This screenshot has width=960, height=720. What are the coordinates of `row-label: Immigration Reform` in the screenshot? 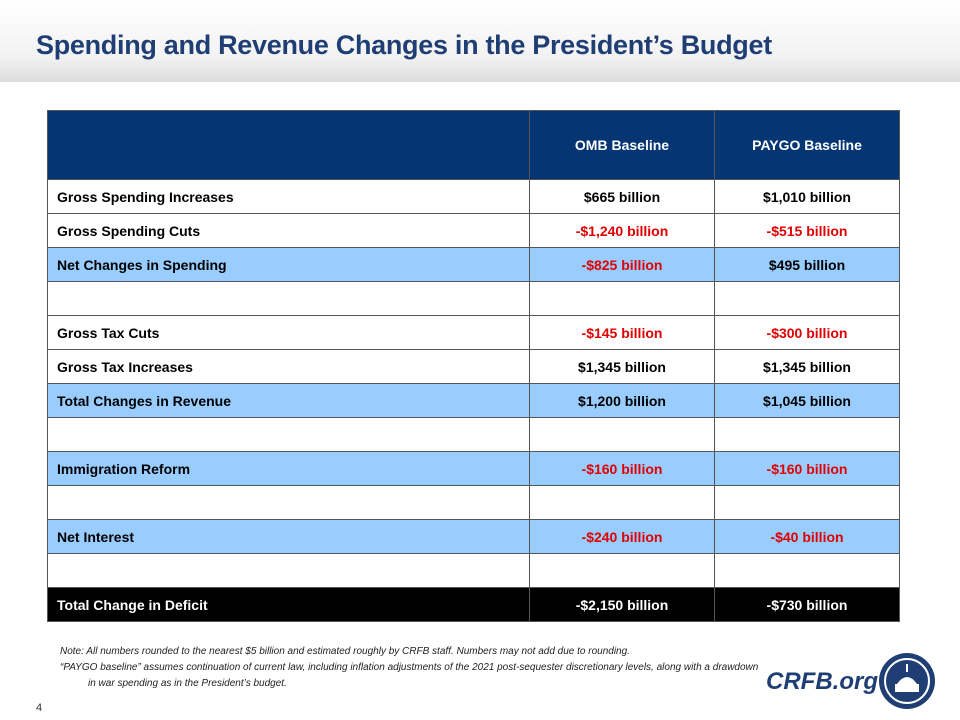 It's located at (288, 468).